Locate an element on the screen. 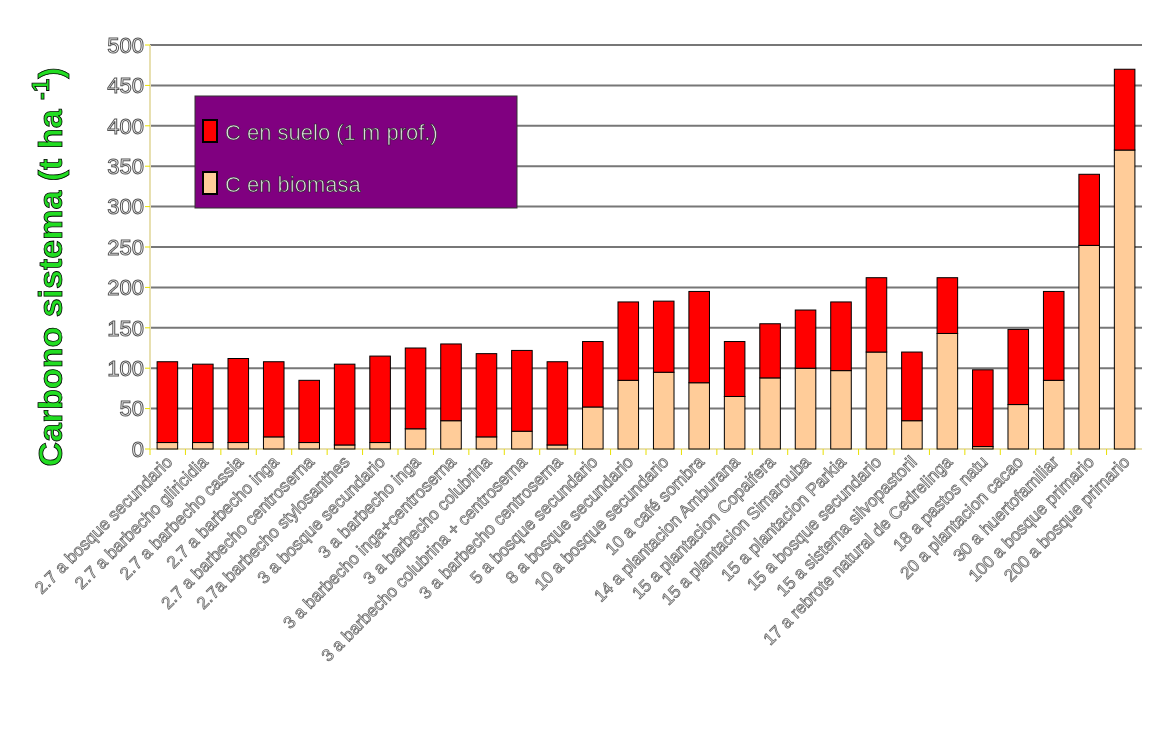 This screenshot has width=1155, height=743. y-tick-label: 50 is located at coordinates (131, 409).